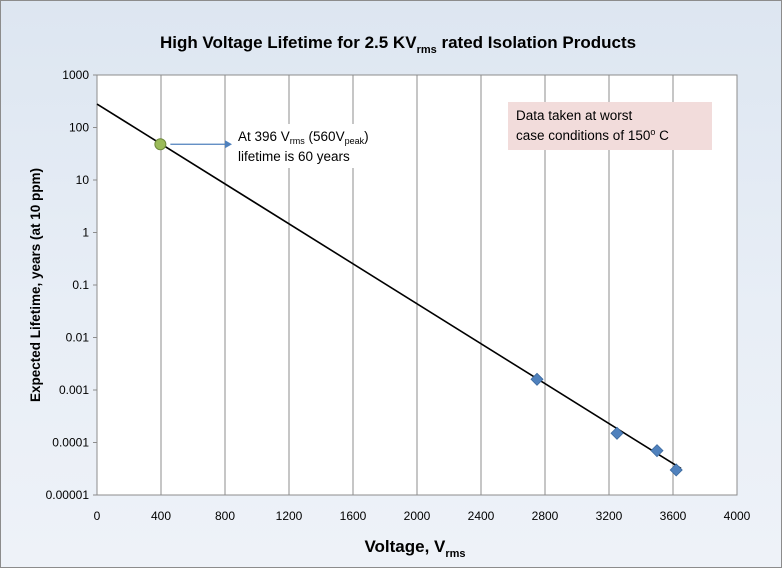  What do you see at coordinates (289, 516) in the screenshot?
I see `x-tick-label: 1200` at bounding box center [289, 516].